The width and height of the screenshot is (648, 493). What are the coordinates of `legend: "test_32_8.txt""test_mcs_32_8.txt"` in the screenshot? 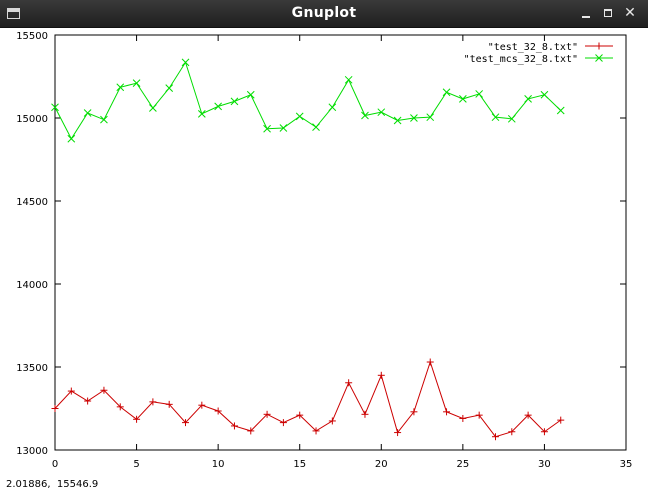 It's located at (538, 53).